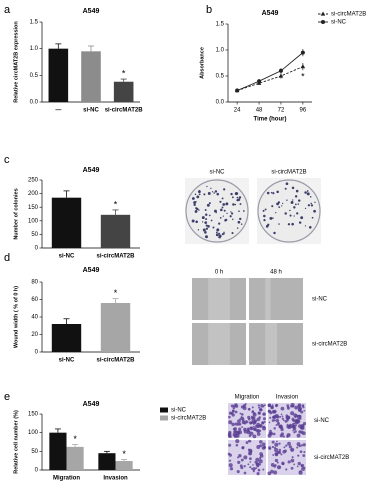 The image size is (384, 500). I want to click on x-tick-label: —, so click(58, 111).